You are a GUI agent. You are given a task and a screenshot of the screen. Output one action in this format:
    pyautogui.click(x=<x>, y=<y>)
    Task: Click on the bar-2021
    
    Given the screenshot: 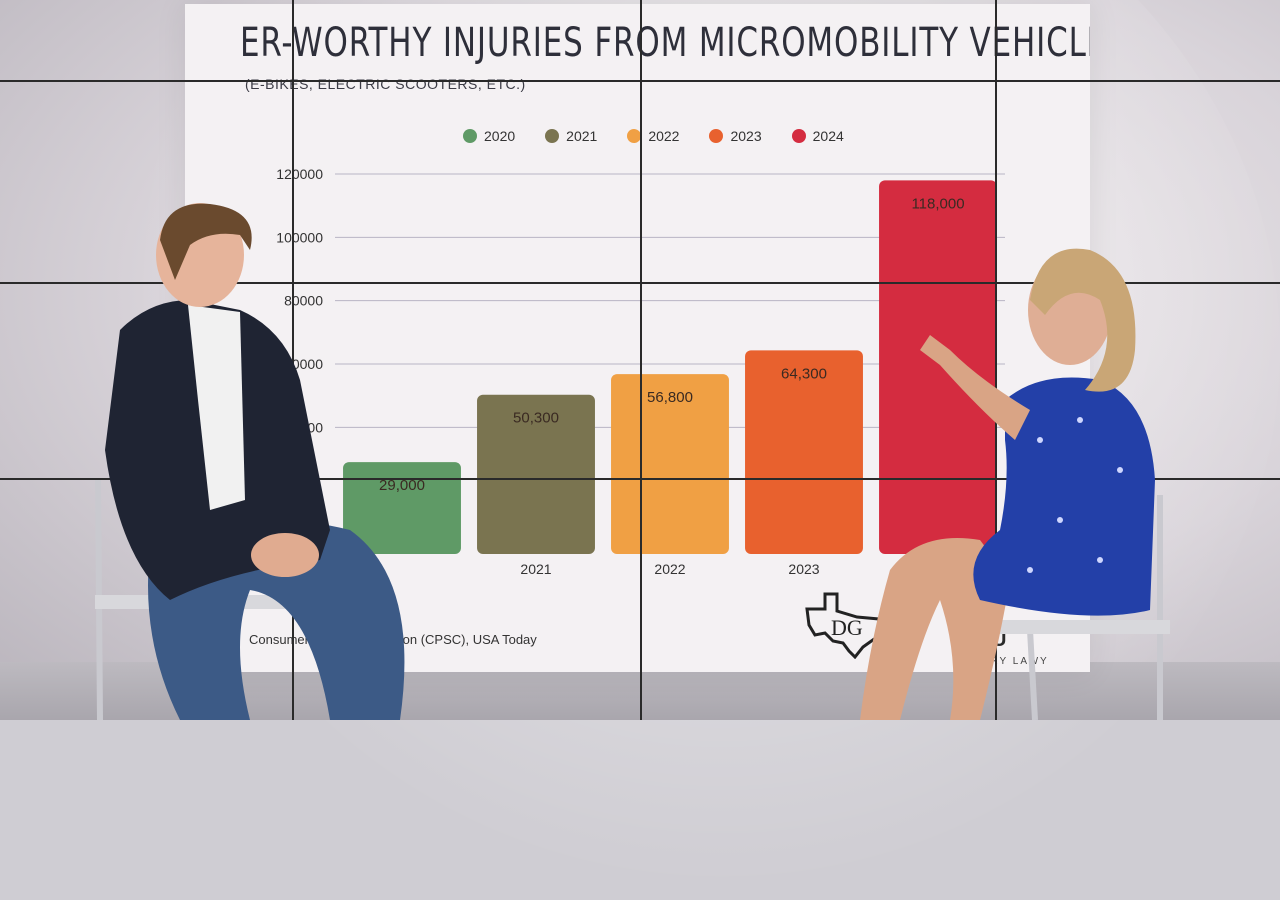 What is the action you would take?
    pyautogui.click(x=536, y=474)
    